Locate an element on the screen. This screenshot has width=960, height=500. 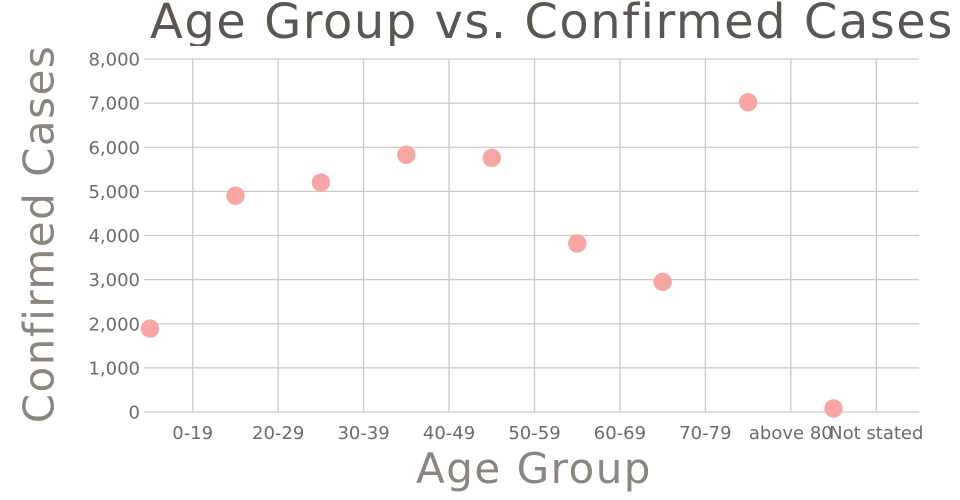
y-tick-label: 2,000 is located at coordinates (114, 324).